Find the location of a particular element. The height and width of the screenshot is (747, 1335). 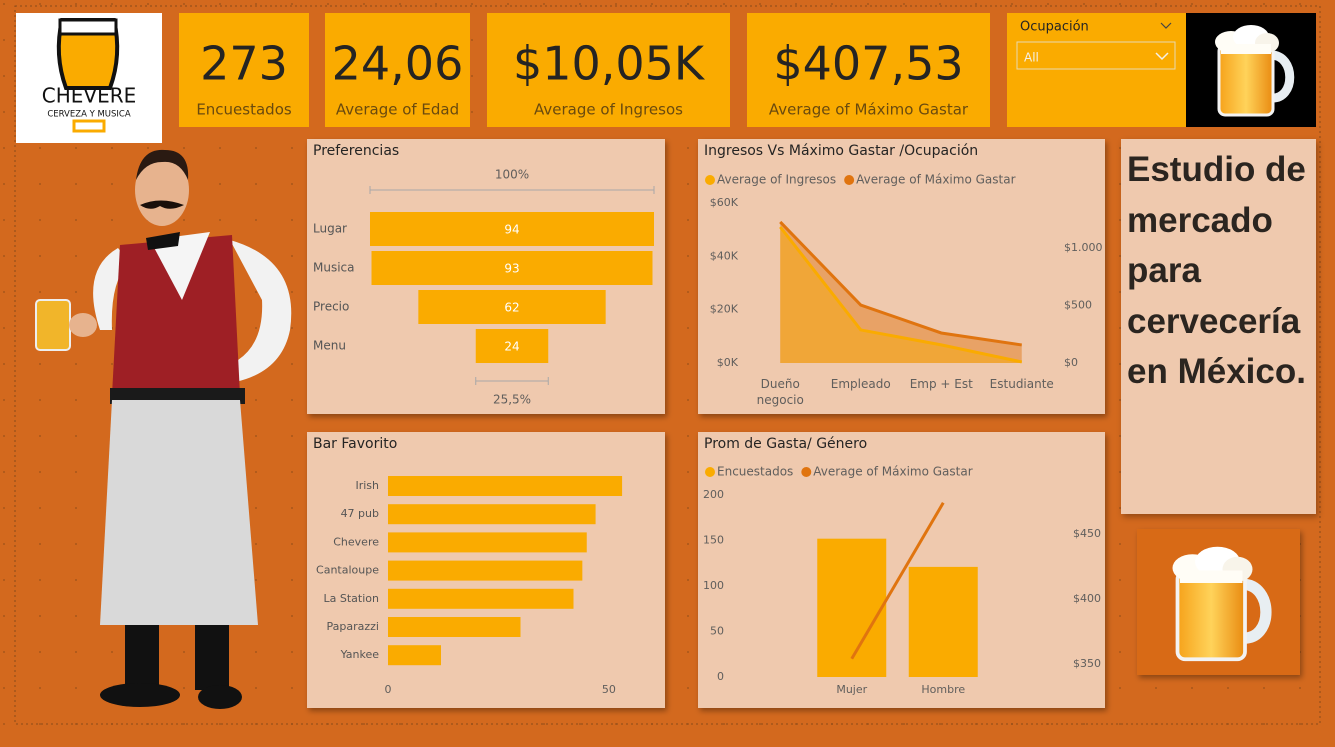

y-tick-label: $20K is located at coordinates (724, 309).